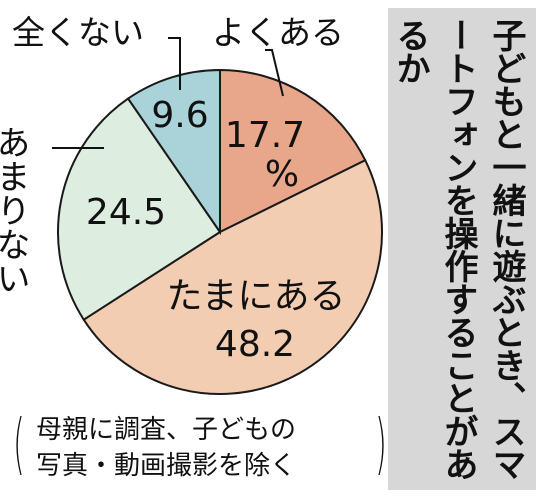 The image size is (543, 496). What do you see at coordinates (173, 152) in the screenshot?
I see `slice-mattaku-nai` at bounding box center [173, 152].